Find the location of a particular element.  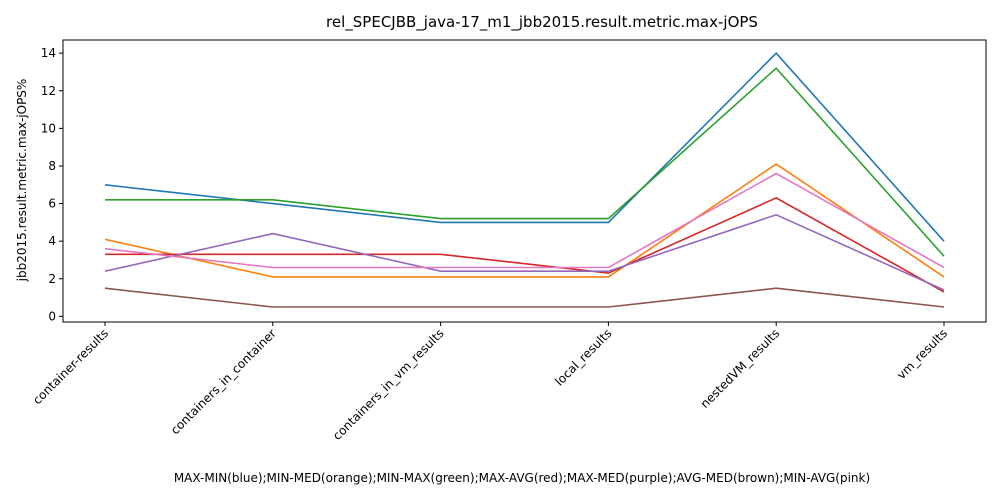

y-tick-label: 8 is located at coordinates (52, 166).